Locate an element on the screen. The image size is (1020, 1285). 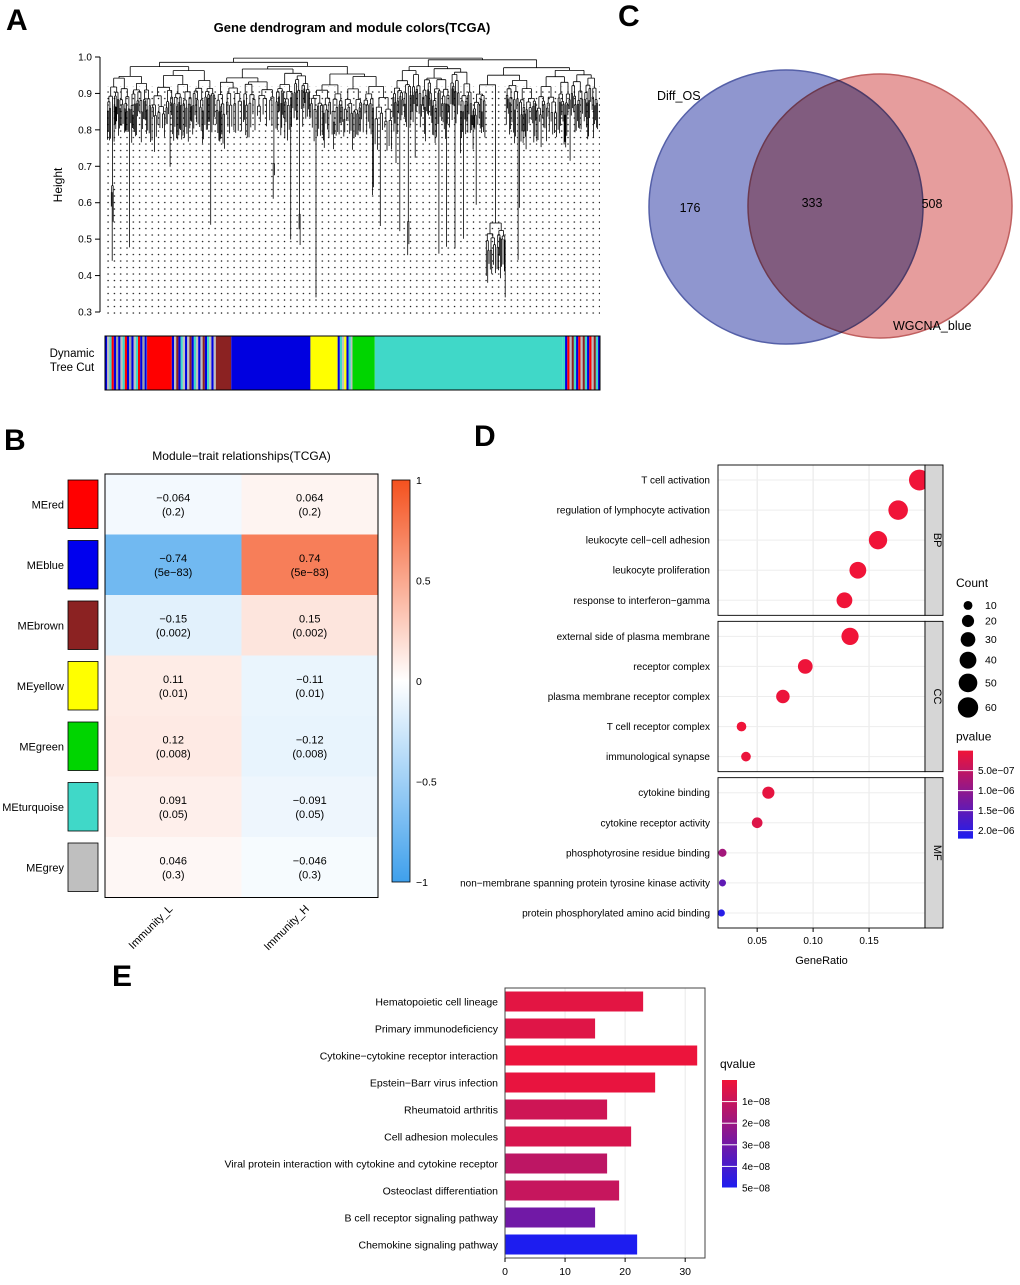
kegg-term-label: Cell adhesion molecules is located at coordinates (441, 1138).